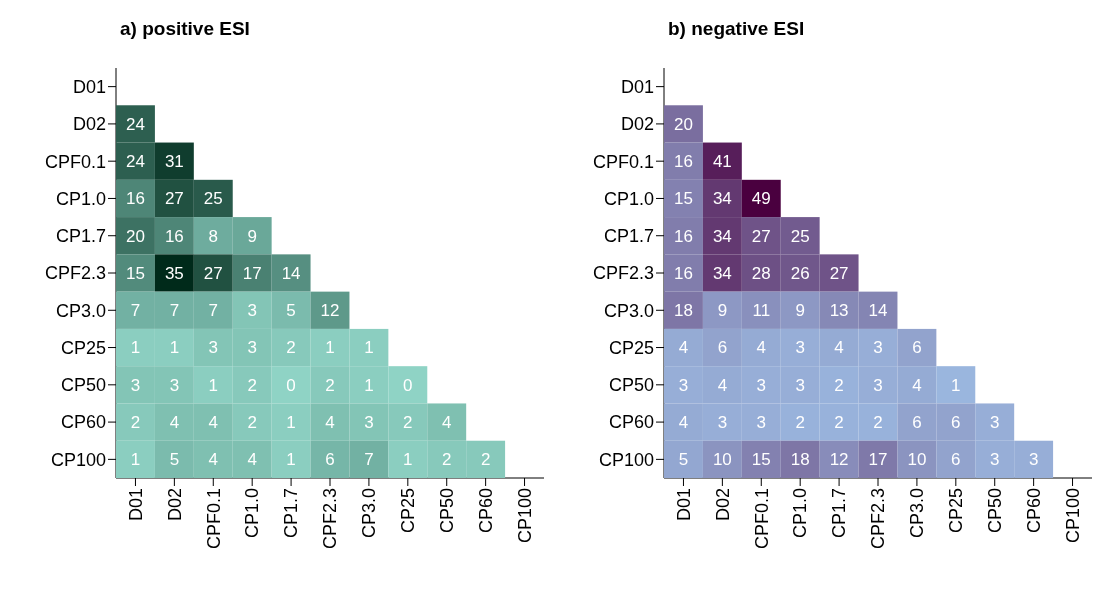 This screenshot has width=1119, height=590. I want to click on y-tick-label: CP25, so click(631, 347).